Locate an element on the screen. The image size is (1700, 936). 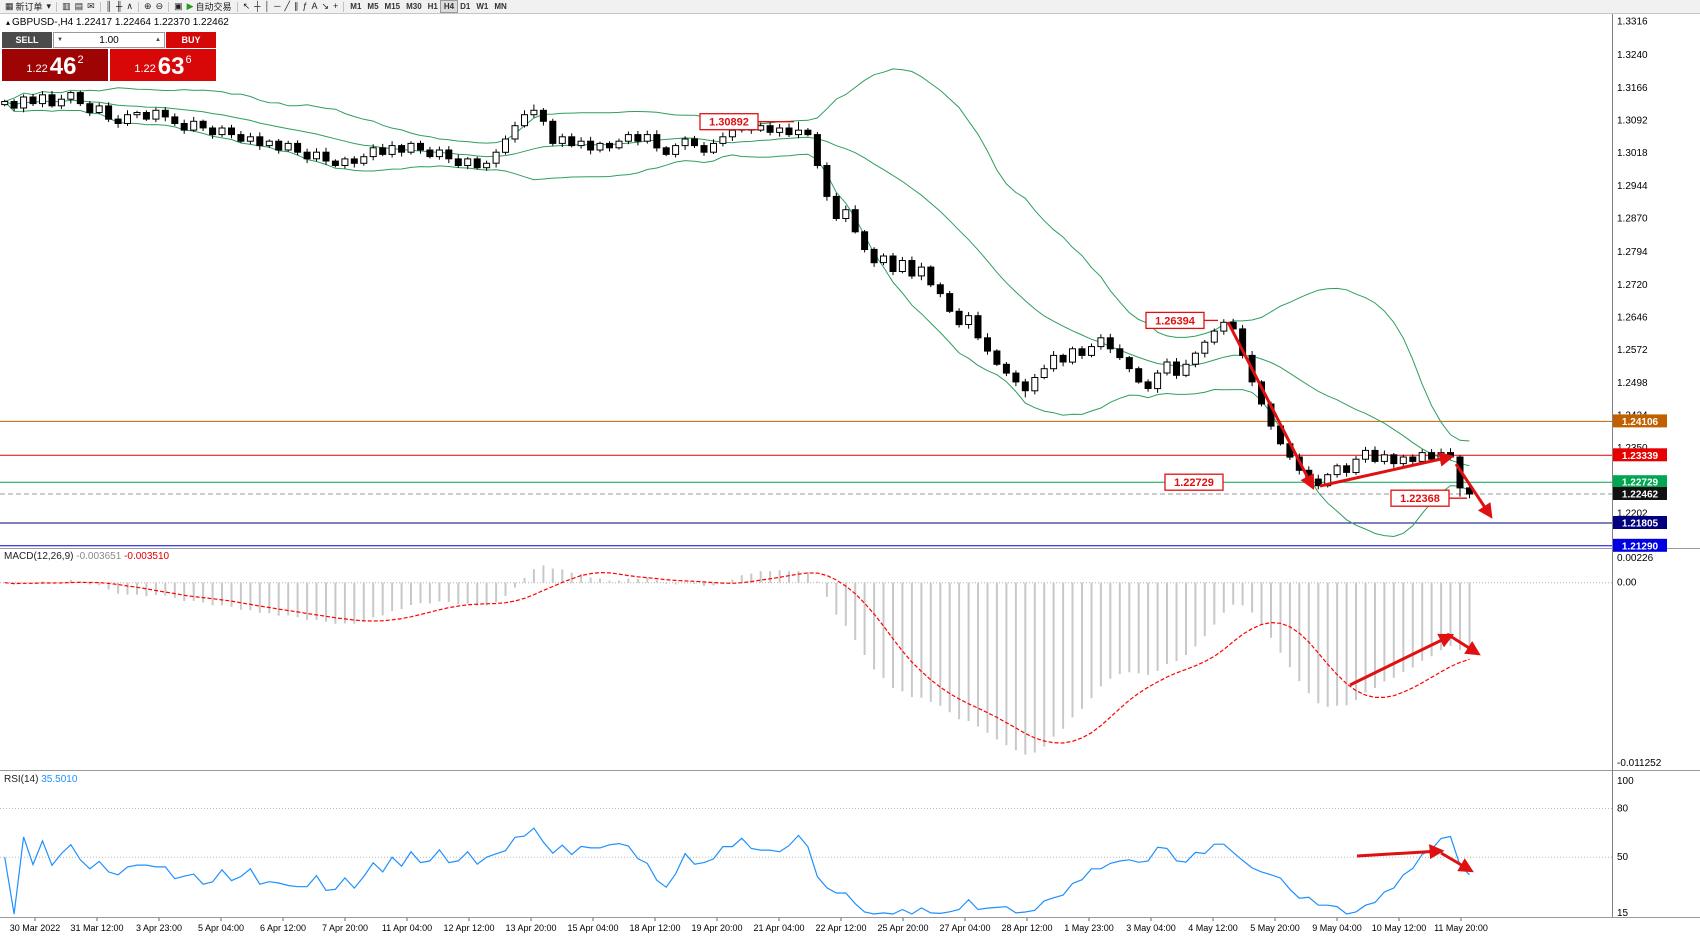
timeframe-h4-button: H4 is located at coordinates (449, 6).